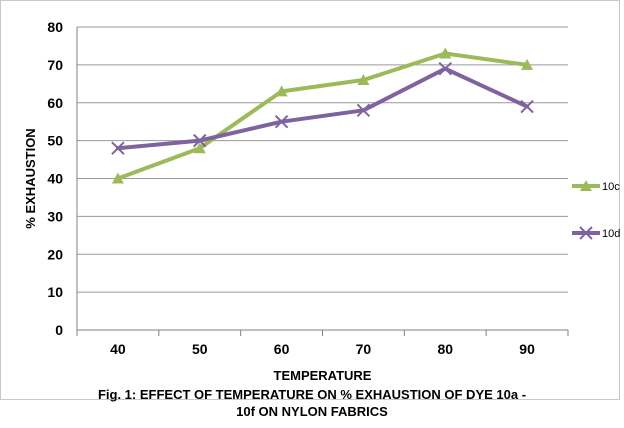  I want to click on legend-label-10d: 10d, so click(611, 234).